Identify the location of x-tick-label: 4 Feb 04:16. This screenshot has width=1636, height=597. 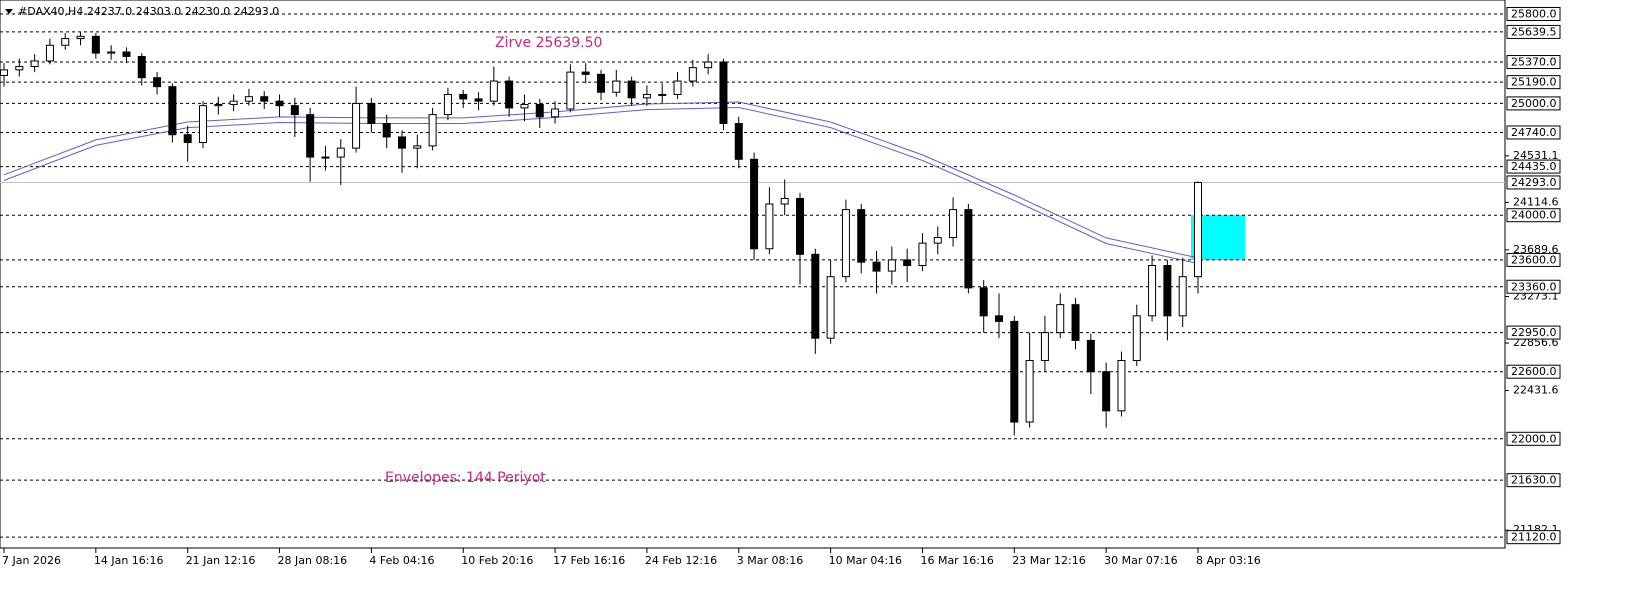
(401, 560).